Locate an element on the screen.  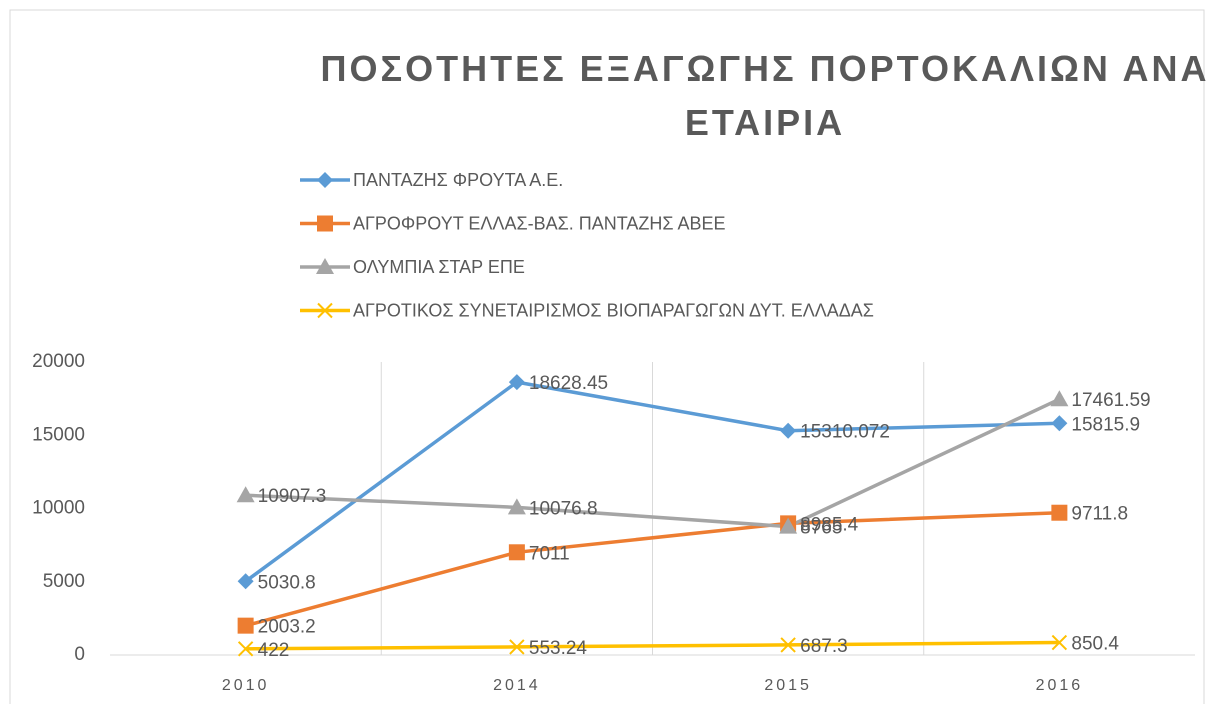
data-label: 850.4 is located at coordinates (1095, 644).